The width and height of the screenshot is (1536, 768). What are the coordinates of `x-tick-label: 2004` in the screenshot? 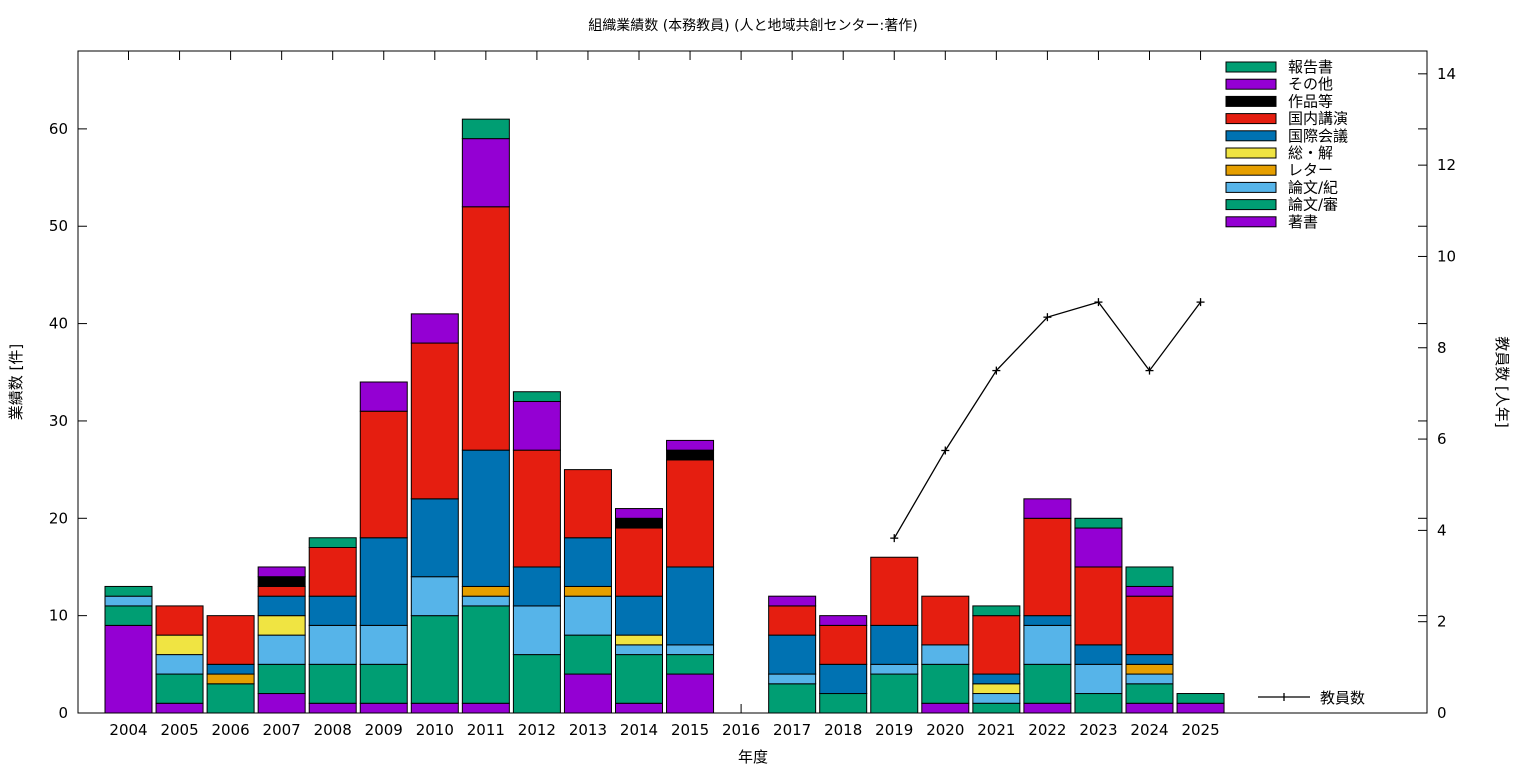 It's located at (128, 730).